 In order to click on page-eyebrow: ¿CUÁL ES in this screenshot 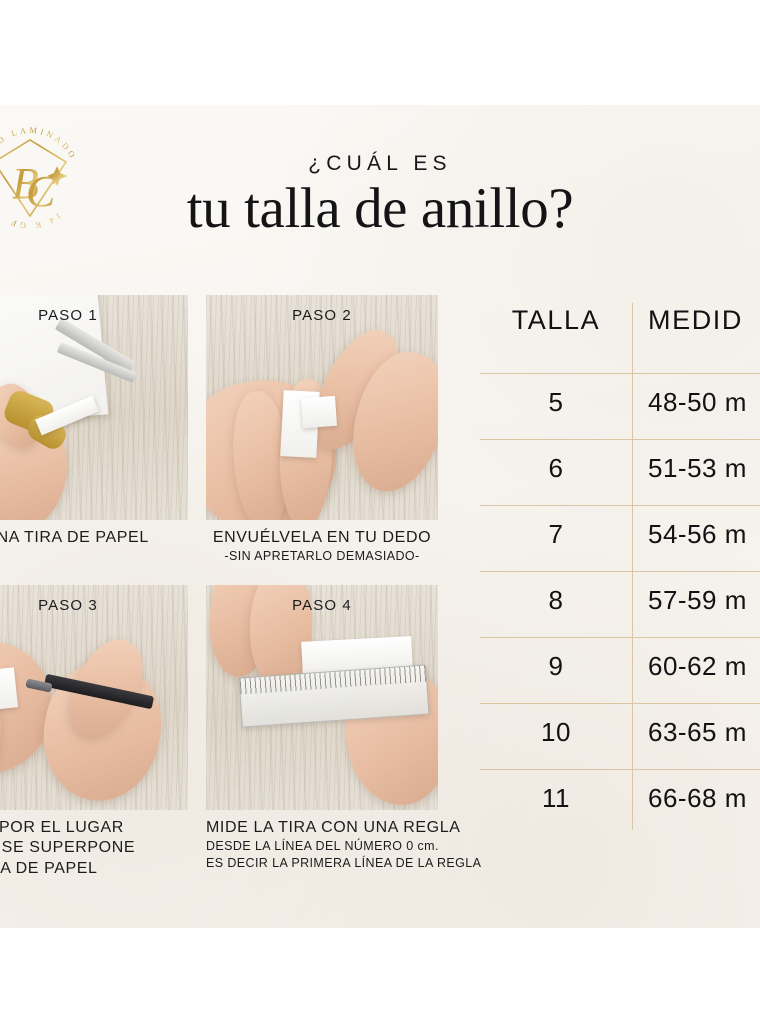, I will do `click(380, 163)`.